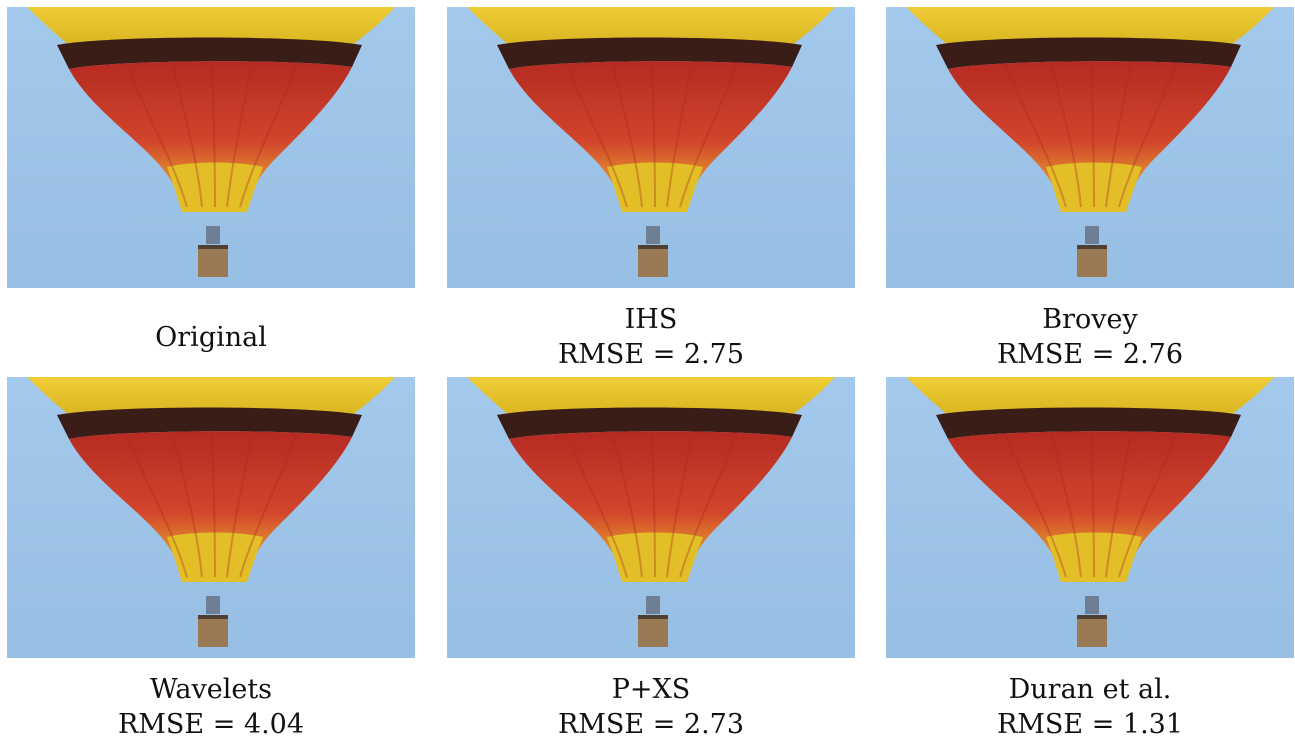  Describe the element at coordinates (651, 724) in the screenshot. I see `rmse-label: RMSE = 2.73` at that location.